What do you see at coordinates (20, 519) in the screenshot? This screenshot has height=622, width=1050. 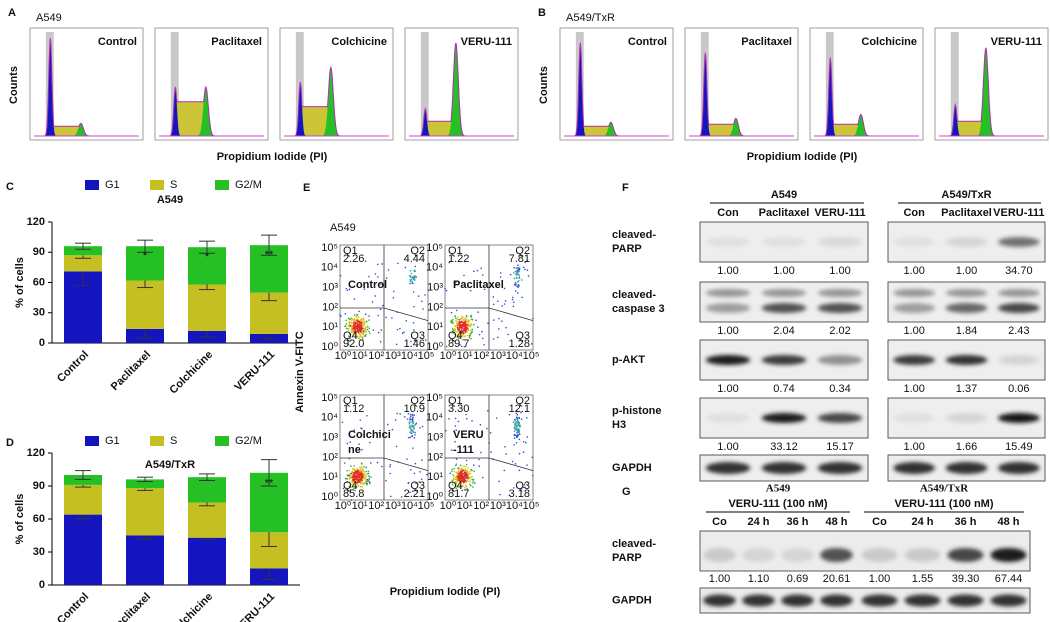 I see `y-axis-label: % of cells` at bounding box center [20, 519].